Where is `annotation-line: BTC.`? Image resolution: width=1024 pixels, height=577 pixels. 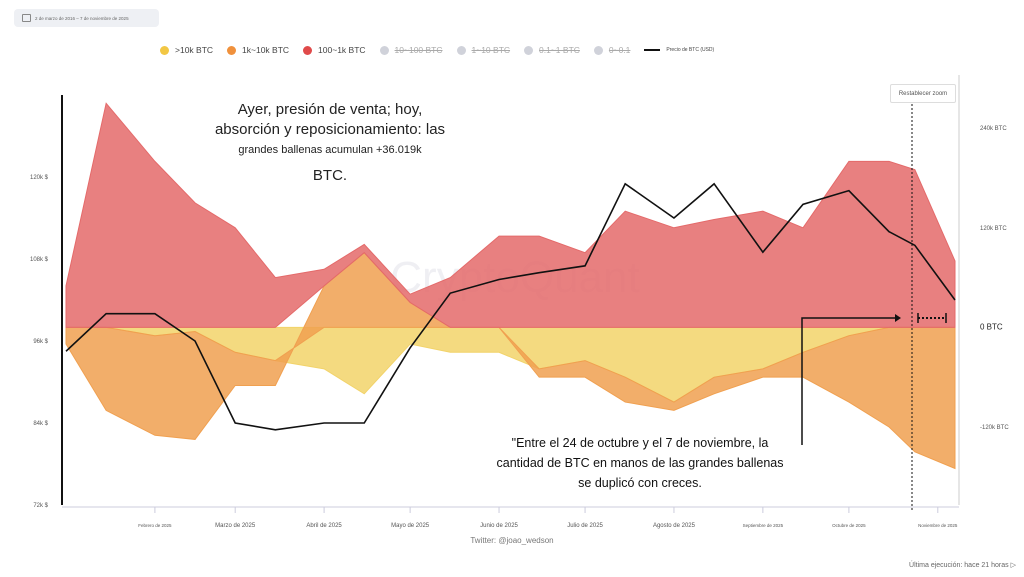 annotation-line: BTC. is located at coordinates (330, 175).